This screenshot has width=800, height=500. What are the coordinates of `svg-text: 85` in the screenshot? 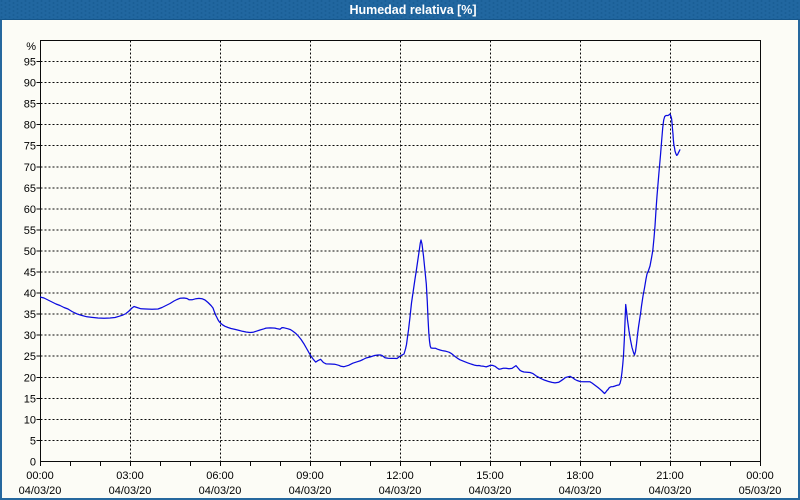 It's located at (30, 105).